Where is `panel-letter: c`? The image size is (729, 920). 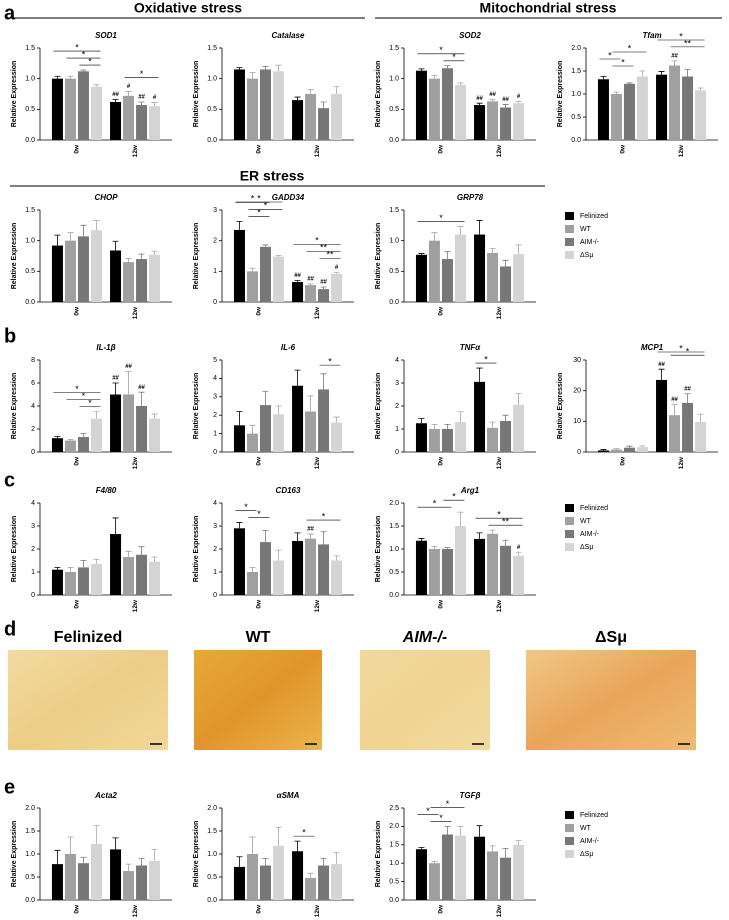 panel-letter: c is located at coordinates (9, 480).